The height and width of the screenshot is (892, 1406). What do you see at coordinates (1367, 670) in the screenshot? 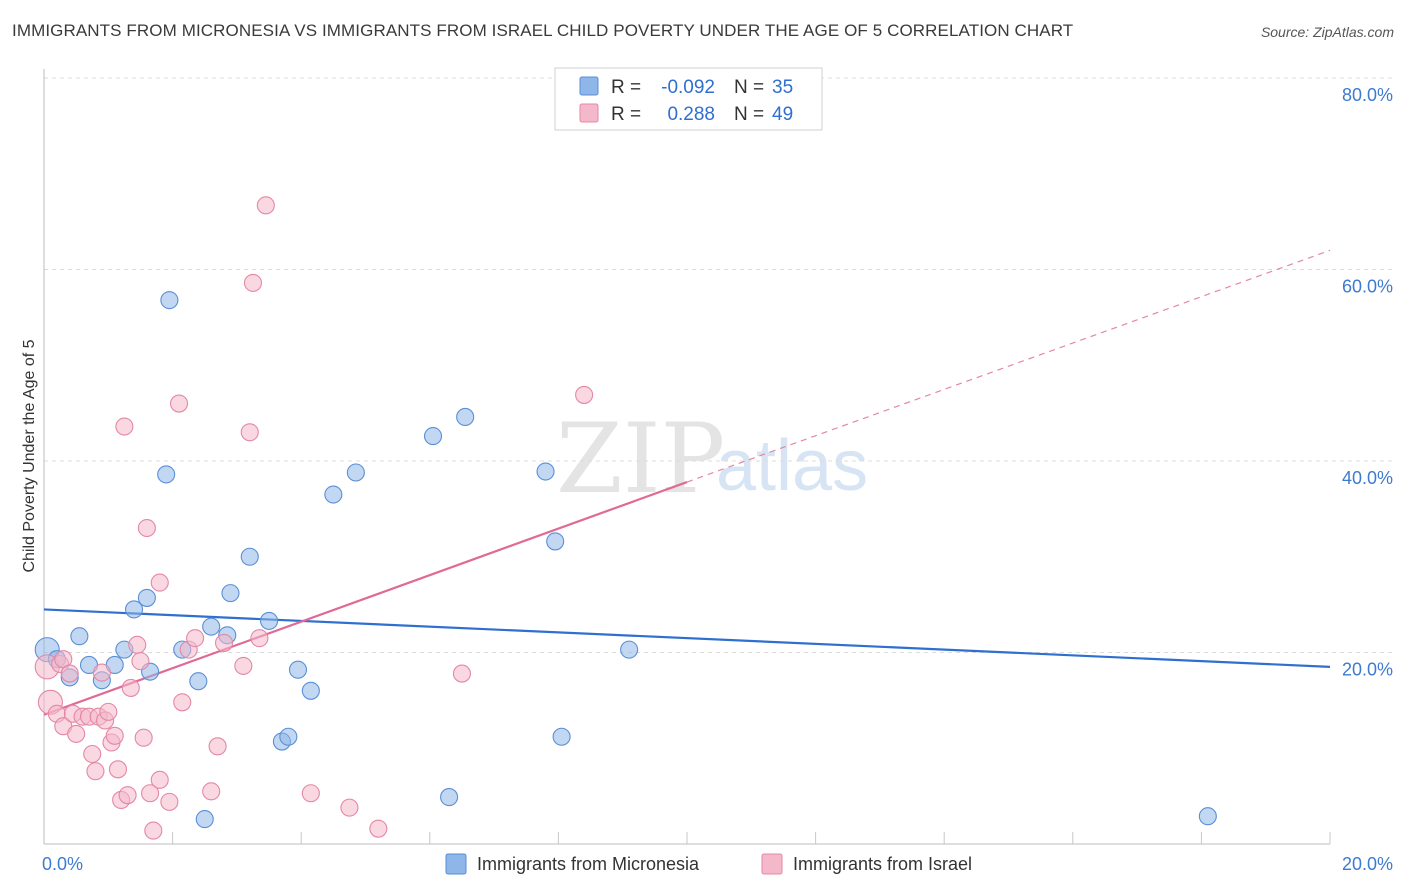
I see `y-tick-label-0: 20.0%` at bounding box center [1367, 670].